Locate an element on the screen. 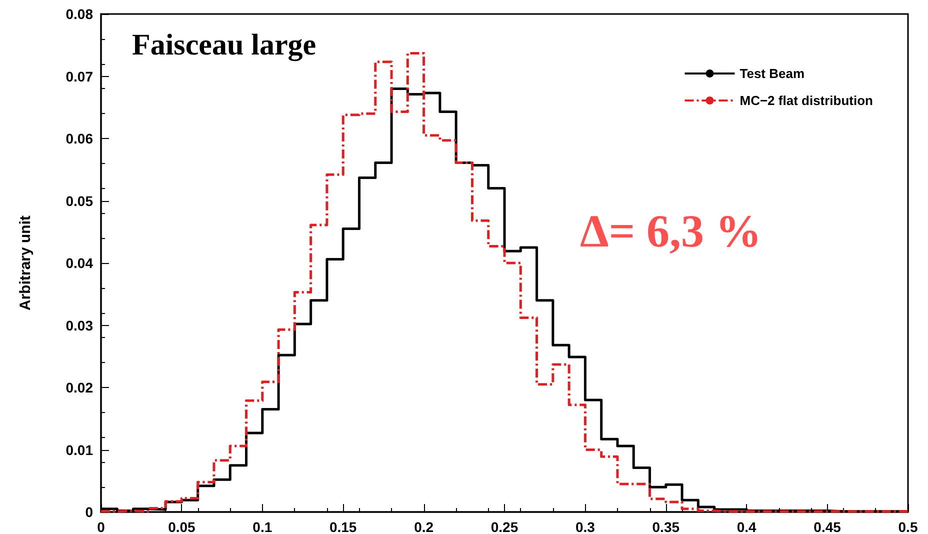 This screenshot has width=928, height=534. x-tick-label: 0.3 is located at coordinates (585, 526).